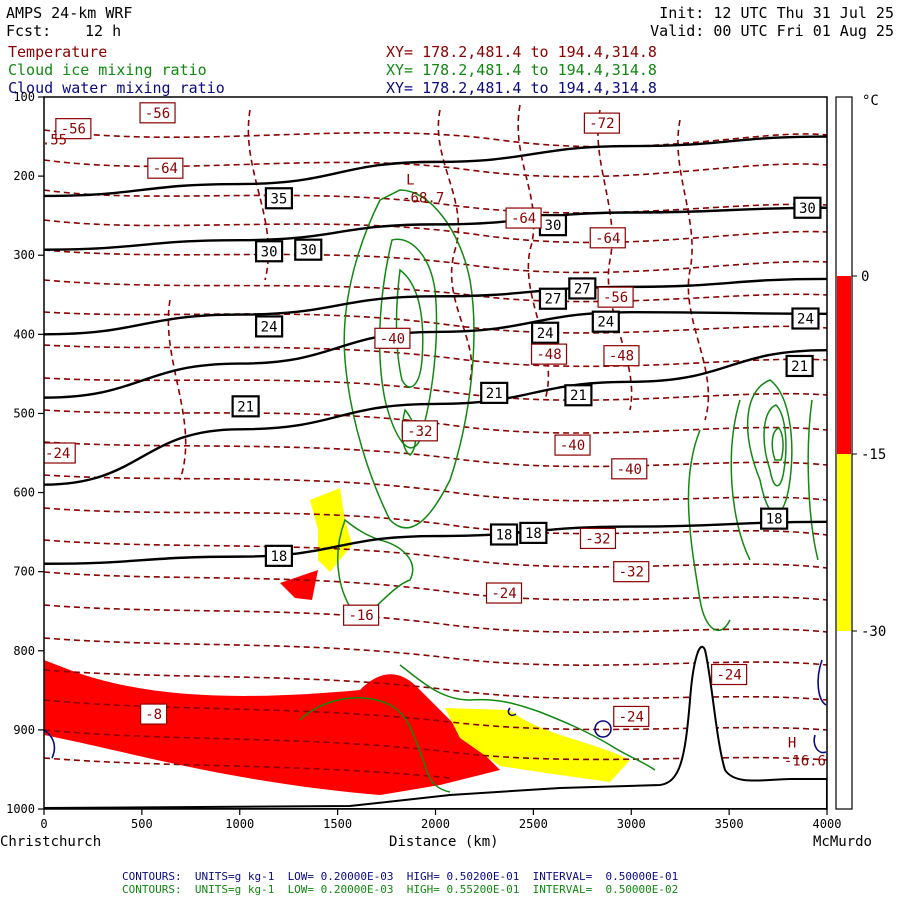 The width and height of the screenshot is (900, 900). What do you see at coordinates (103, 31) in the screenshot?
I see `forecast-value: 12 h` at bounding box center [103, 31].